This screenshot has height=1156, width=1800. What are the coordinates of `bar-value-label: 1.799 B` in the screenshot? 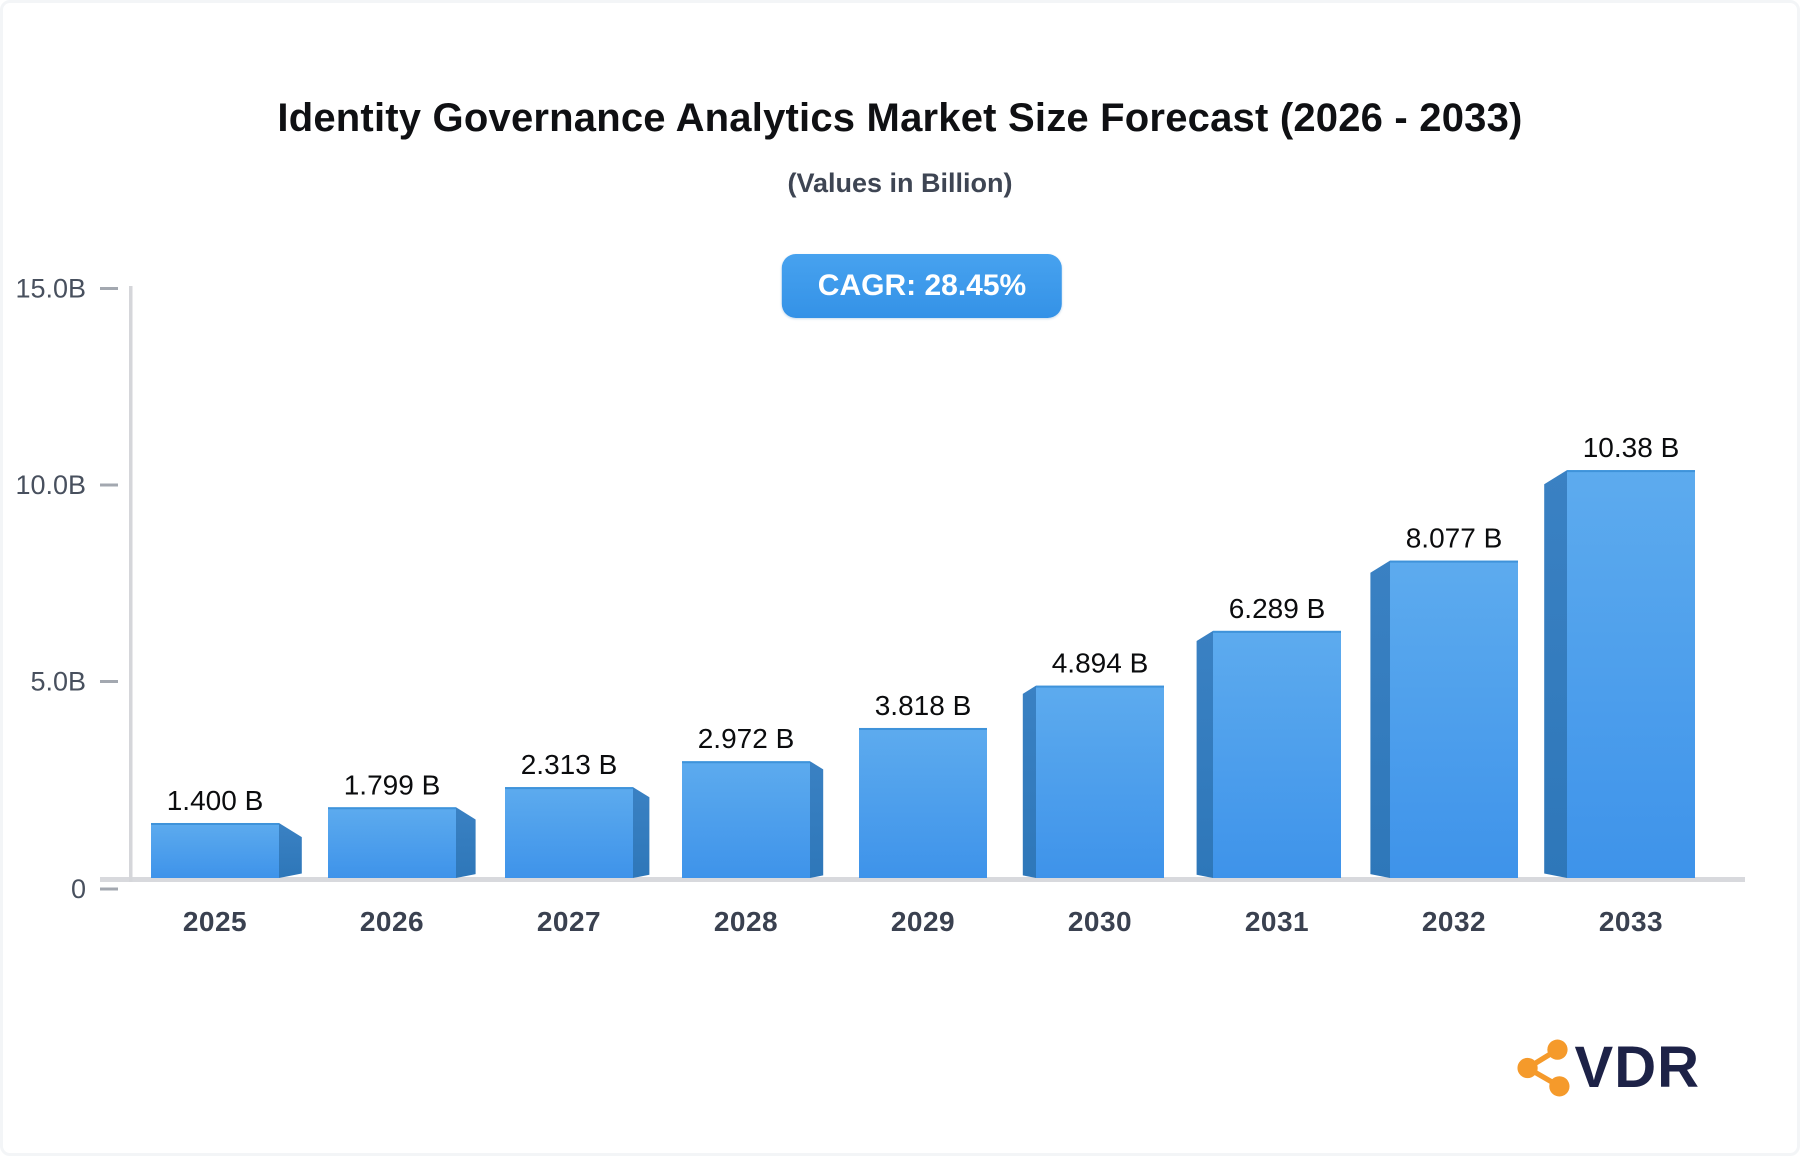 It's located at (392, 784).